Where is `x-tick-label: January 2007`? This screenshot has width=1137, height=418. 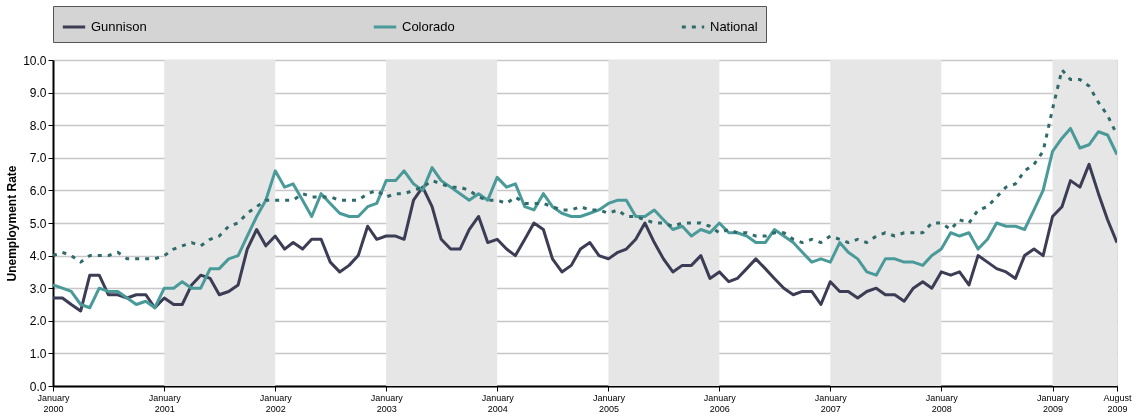 x-tick-label: January 2007 is located at coordinates (831, 403).